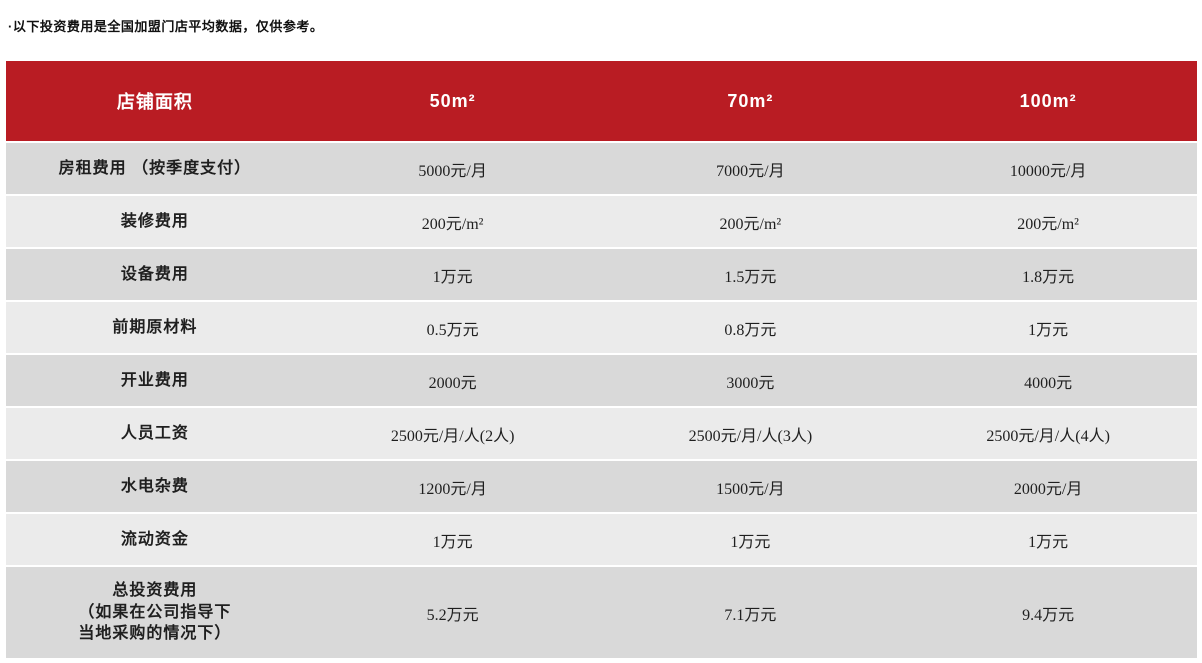 This screenshot has width=1202, height=663. What do you see at coordinates (155, 221) in the screenshot?
I see `row-label: 装修费用` at bounding box center [155, 221].